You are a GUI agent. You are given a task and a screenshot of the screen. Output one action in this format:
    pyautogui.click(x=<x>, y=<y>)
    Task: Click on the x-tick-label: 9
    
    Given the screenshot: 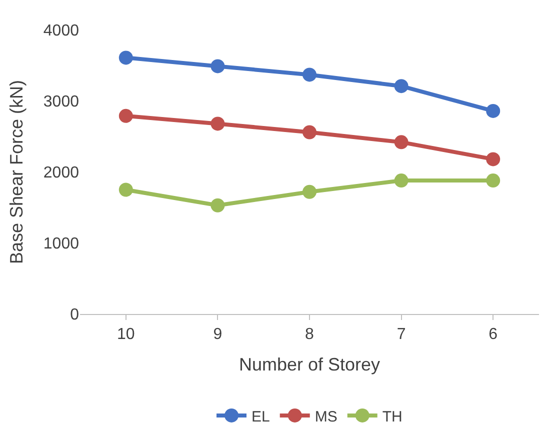 What is the action you would take?
    pyautogui.click(x=217, y=335)
    